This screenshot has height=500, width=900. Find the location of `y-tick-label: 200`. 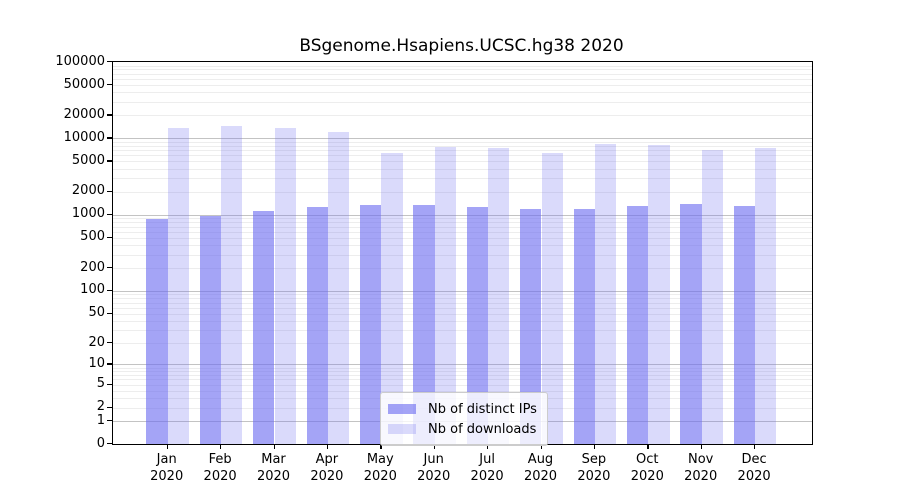

y-tick-label: 200 is located at coordinates (92, 267).